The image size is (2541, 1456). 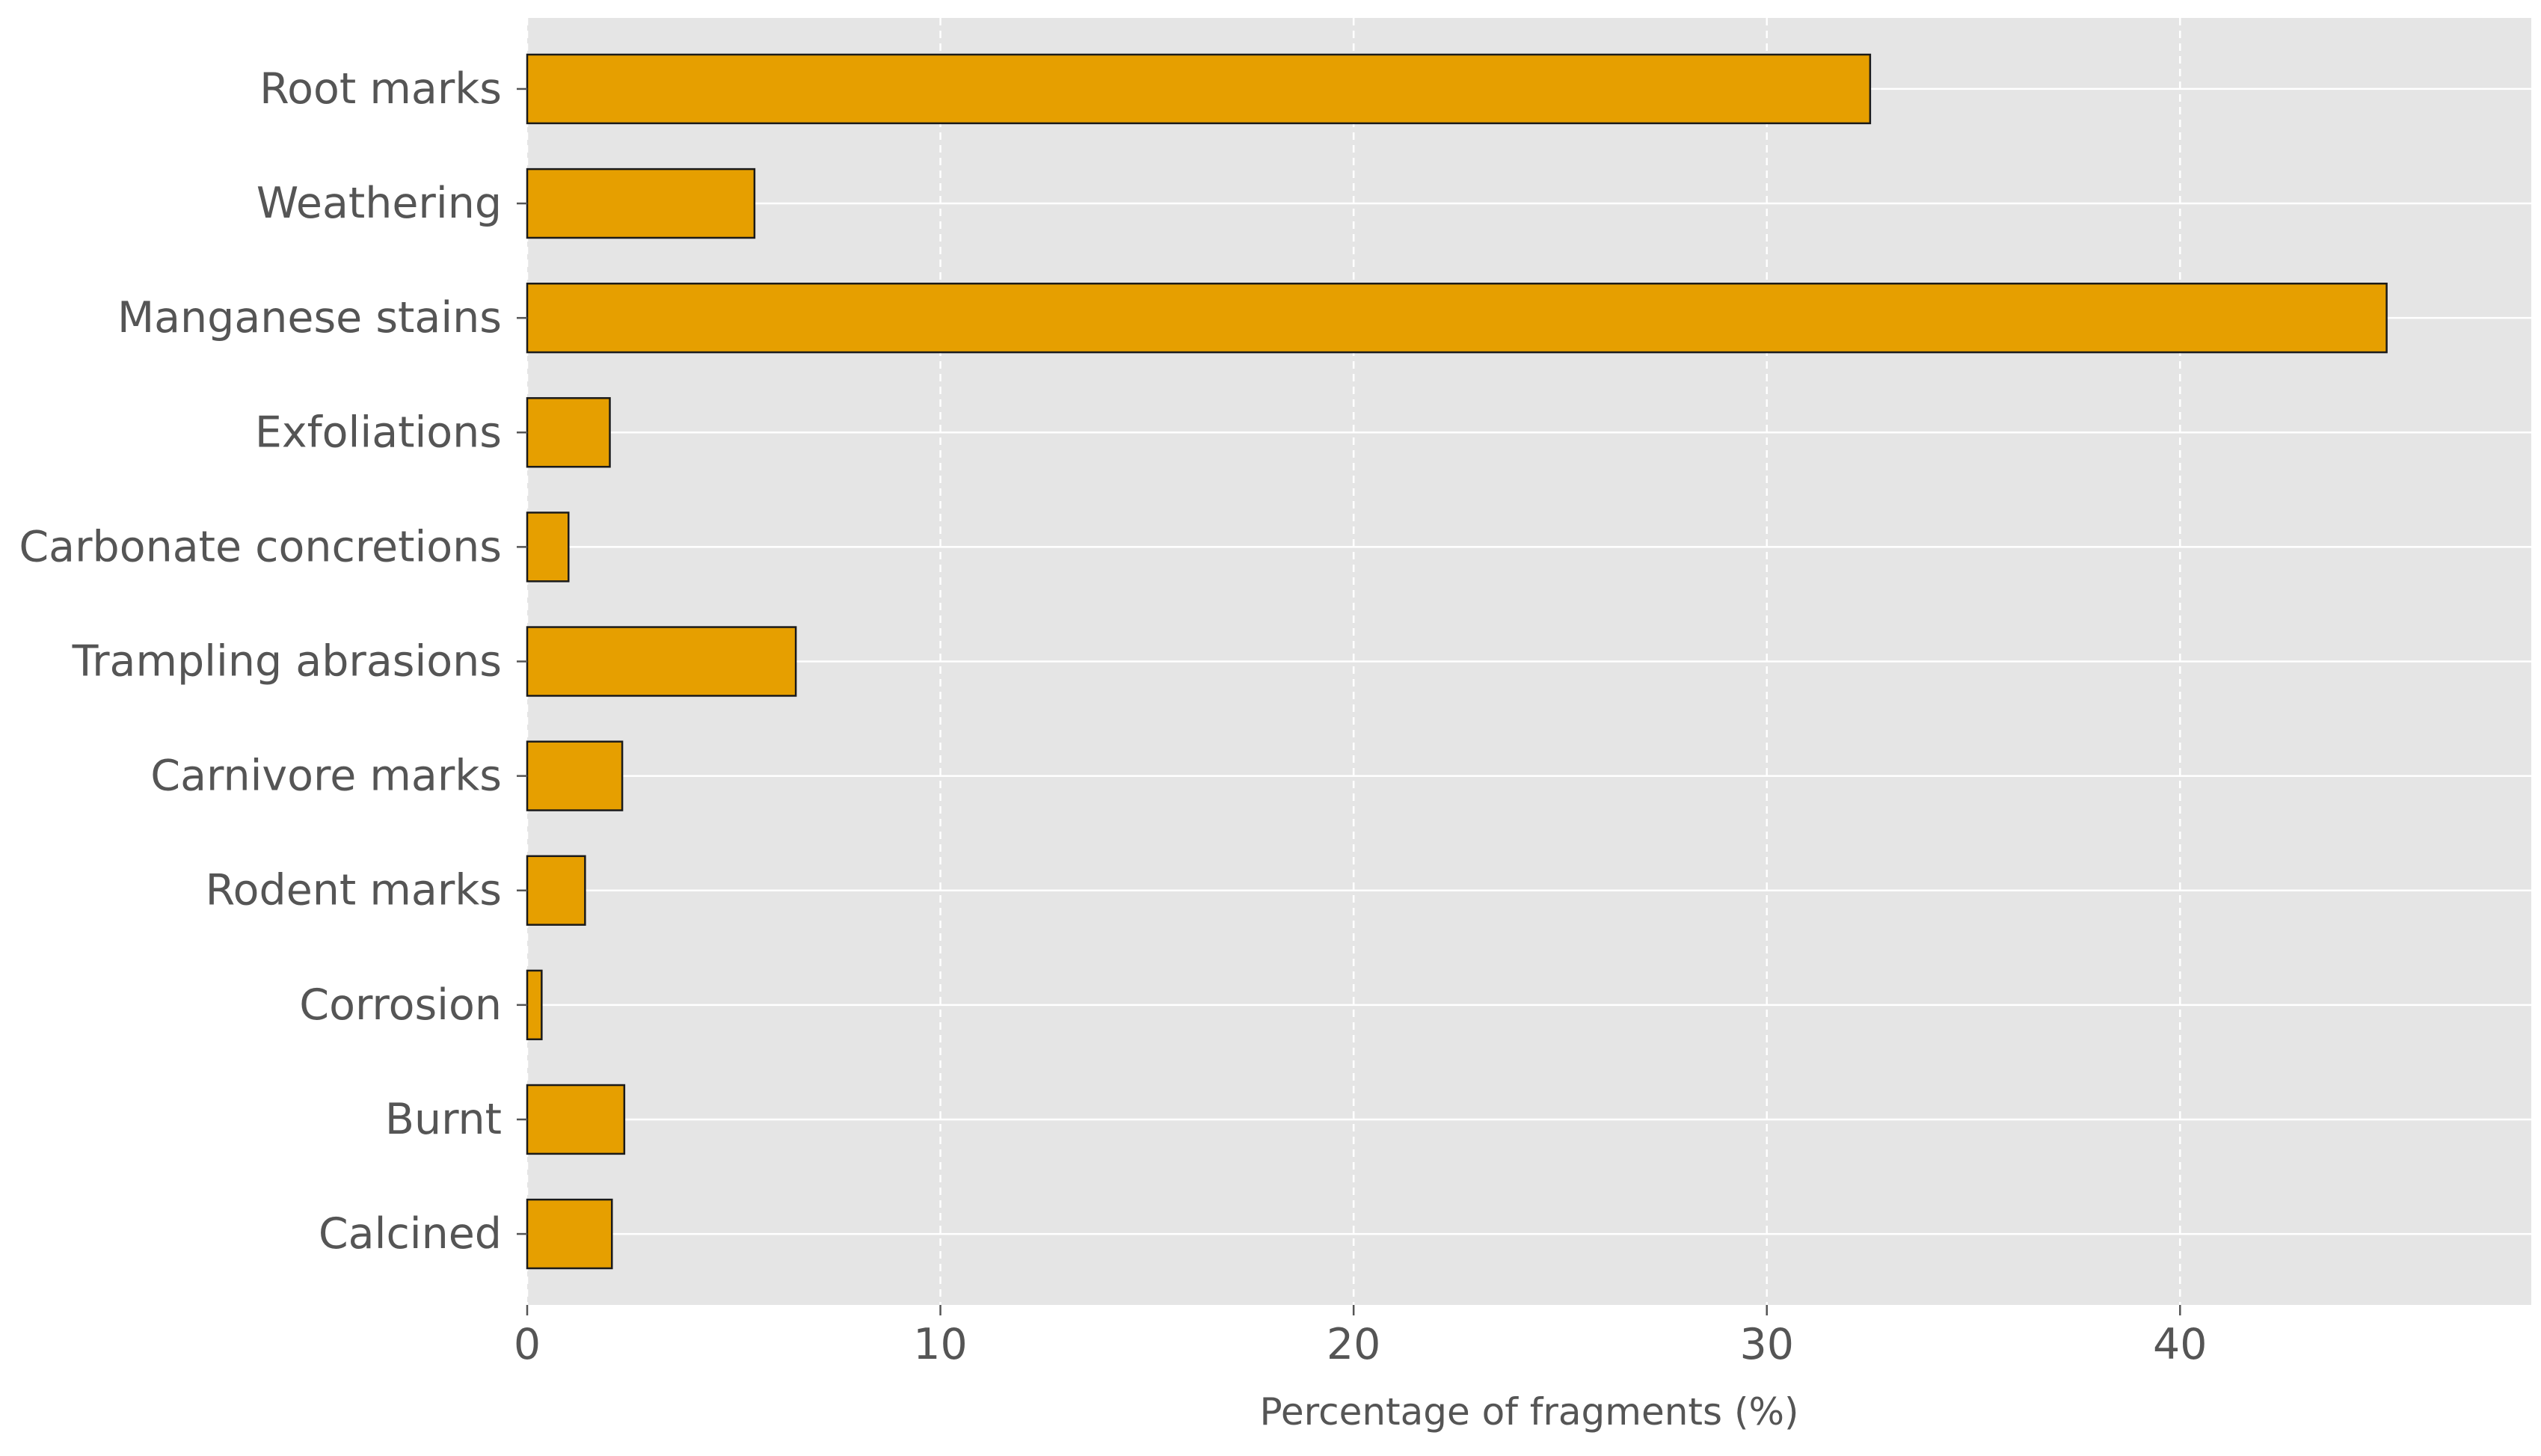 I want to click on y-tick-label: Corrosion, so click(x=400, y=1005).